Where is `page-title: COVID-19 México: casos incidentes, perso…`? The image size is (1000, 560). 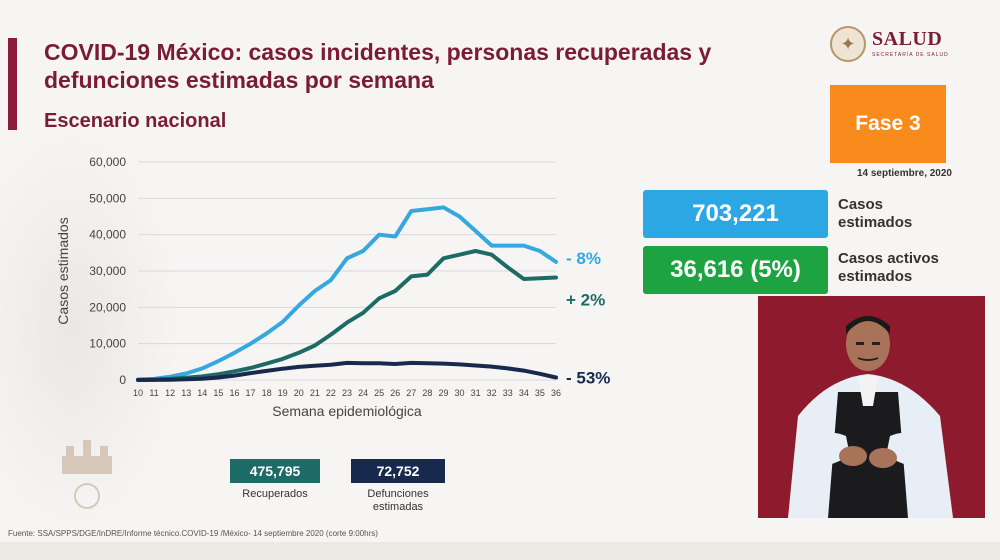
page-title: COVID-19 México: casos incidentes, perso… is located at coordinates (378, 66).